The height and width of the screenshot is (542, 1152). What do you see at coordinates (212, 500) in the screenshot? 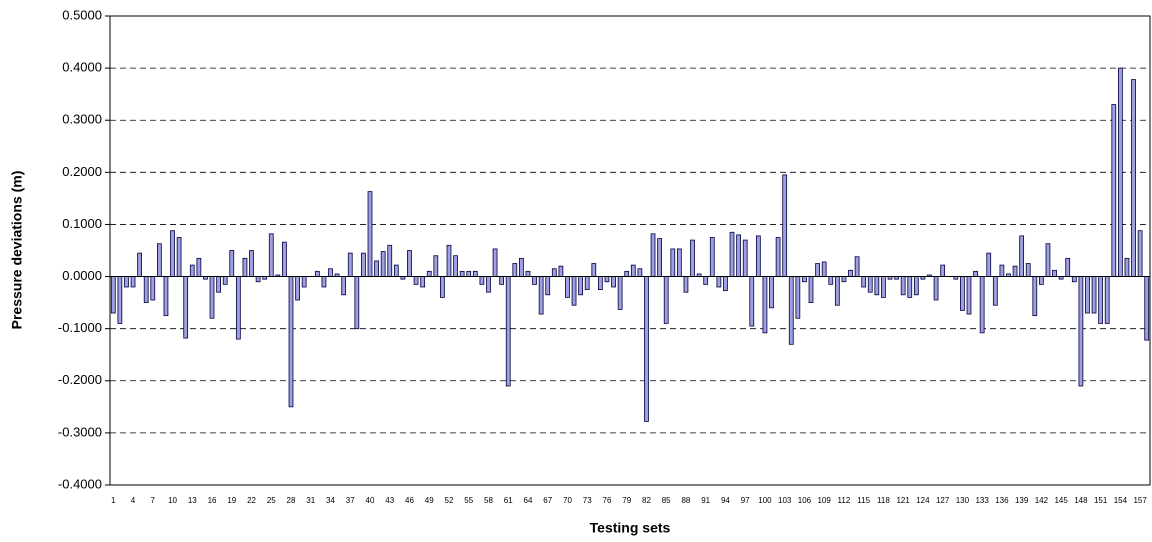
I see `x-tick-label: 16` at bounding box center [212, 500].